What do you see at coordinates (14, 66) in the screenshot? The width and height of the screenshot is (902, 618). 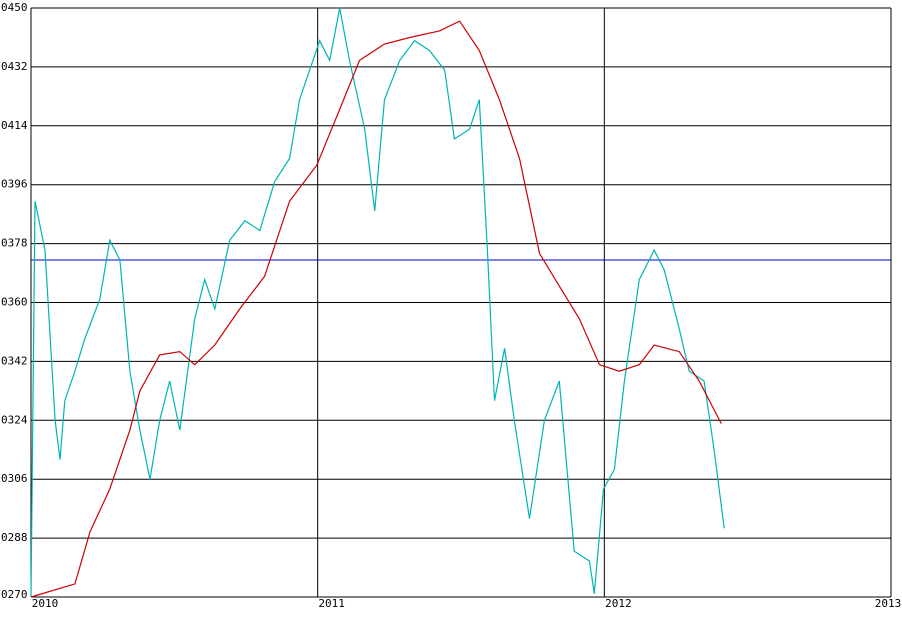 I see `y-tick-label: 0432` at bounding box center [14, 66].